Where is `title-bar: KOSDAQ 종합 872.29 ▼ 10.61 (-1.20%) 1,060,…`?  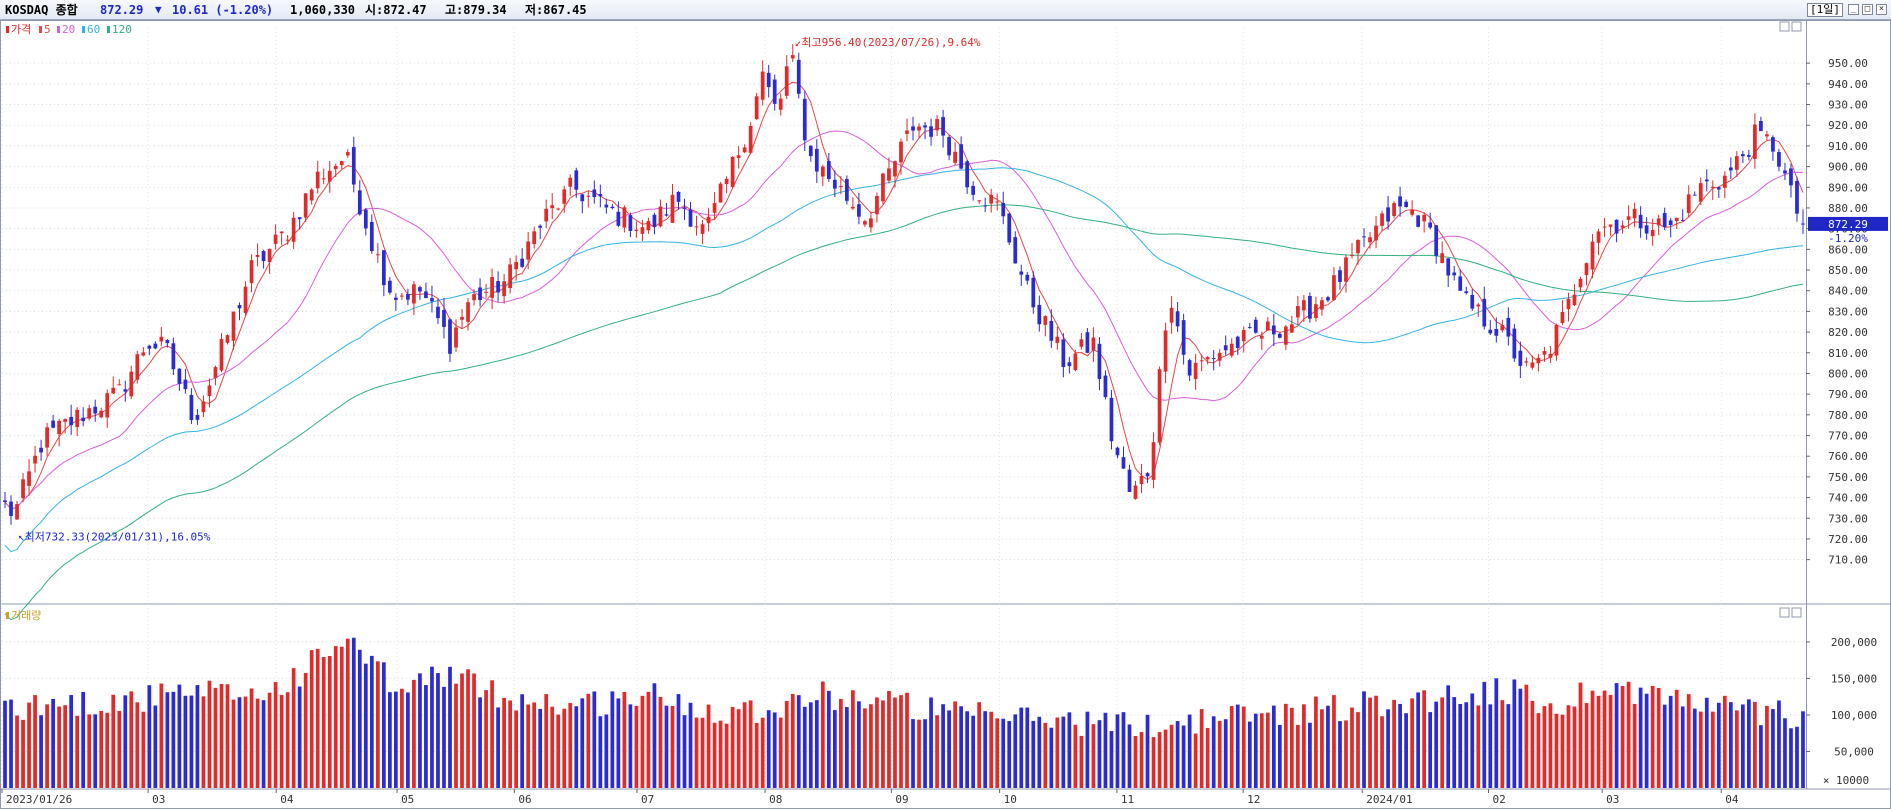 title-bar: KOSDAQ 종합 872.29 ▼ 10.61 (-1.20%) 1,060,… is located at coordinates (945, 10).